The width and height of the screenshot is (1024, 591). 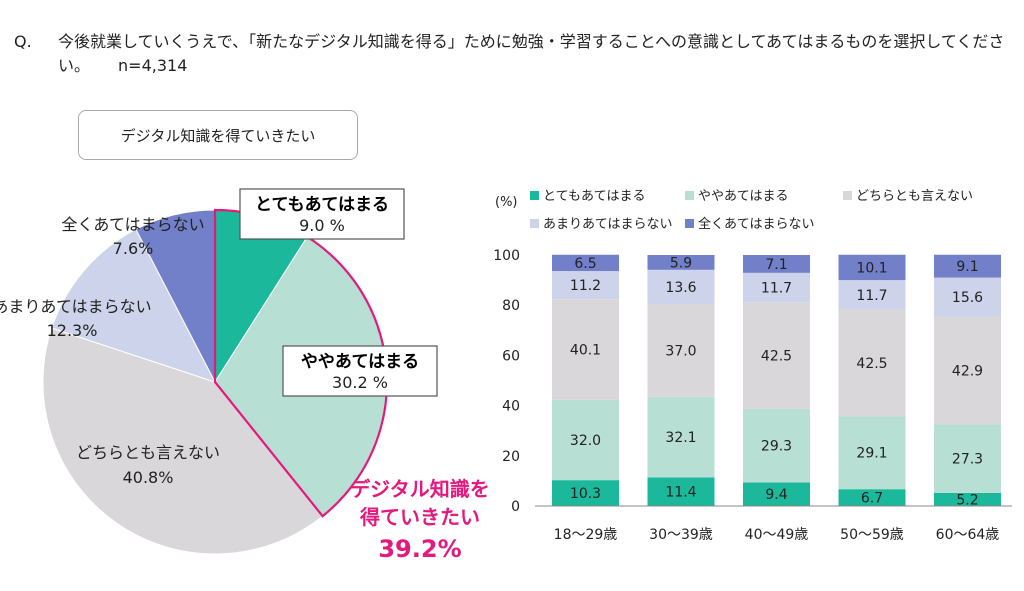 I want to click on x-category-label: 40～49歳, so click(x=777, y=535).